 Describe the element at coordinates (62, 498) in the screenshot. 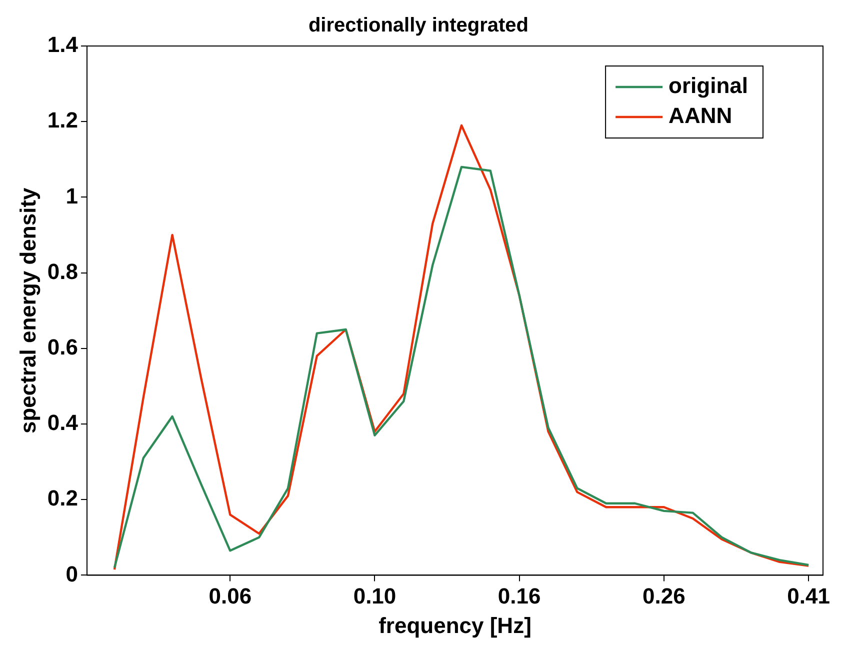

I see `y-tick-label: 0.2` at that location.